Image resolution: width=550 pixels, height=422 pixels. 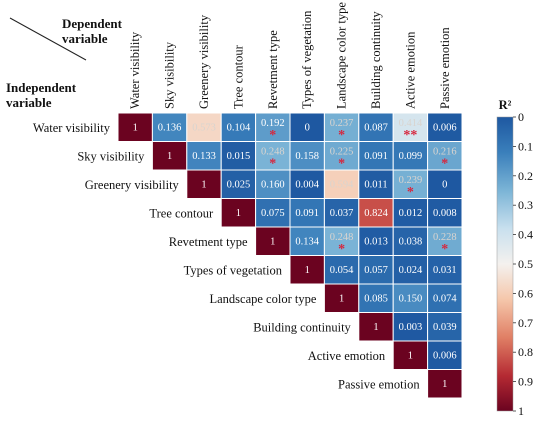 I want to click on cell-value-label: 0.099, so click(x=411, y=156).